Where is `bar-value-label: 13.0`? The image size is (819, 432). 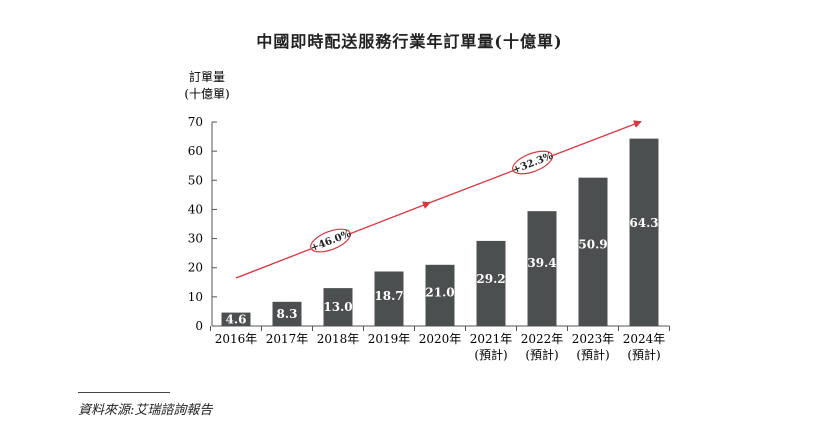
bar-value-label: 13.0 is located at coordinates (337, 307).